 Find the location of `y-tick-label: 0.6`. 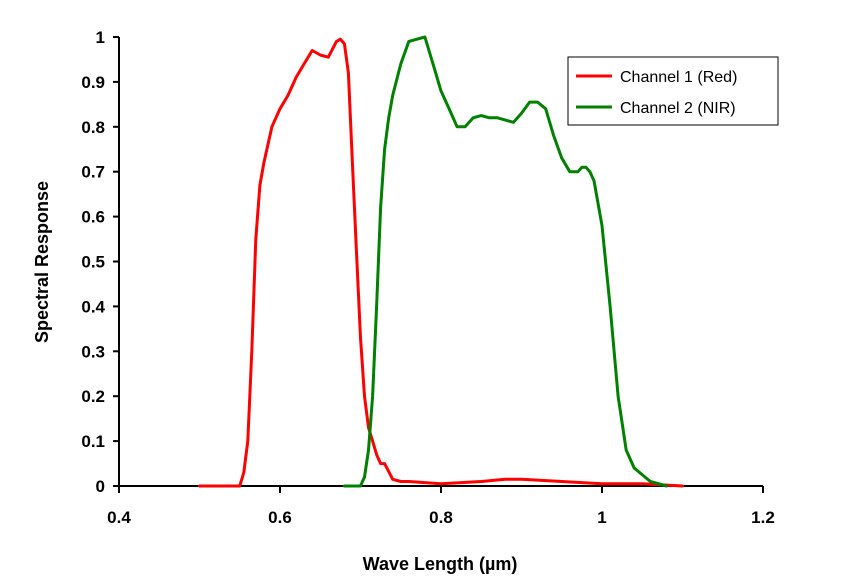

y-tick-label: 0.6 is located at coordinates (93, 217).